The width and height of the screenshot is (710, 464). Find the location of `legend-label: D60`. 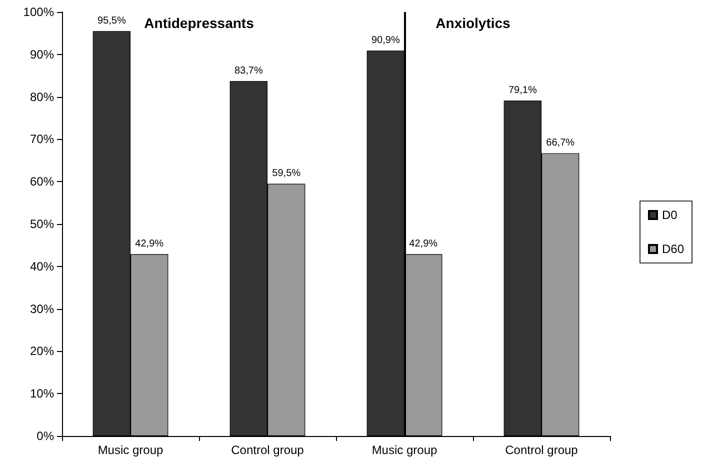

legend-label: D60 is located at coordinates (673, 249).